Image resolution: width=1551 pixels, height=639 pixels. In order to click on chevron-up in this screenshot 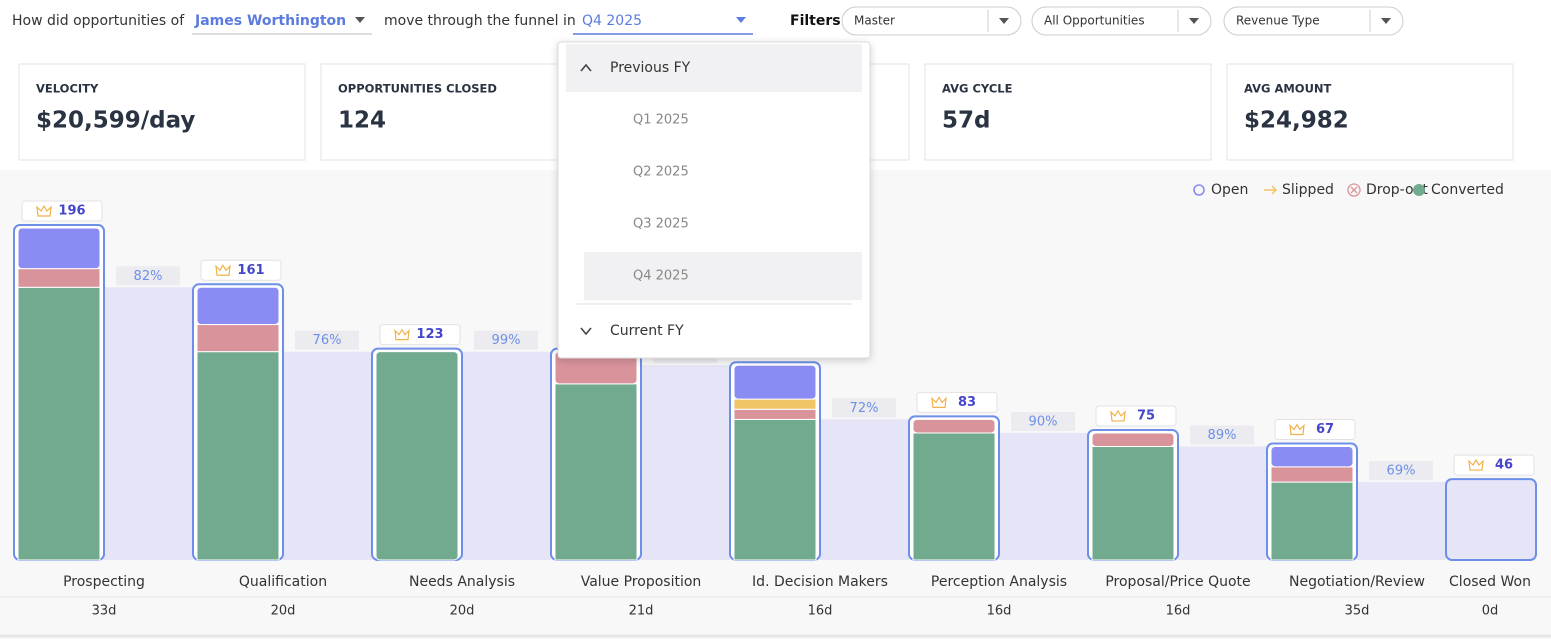, I will do `click(586, 67)`.